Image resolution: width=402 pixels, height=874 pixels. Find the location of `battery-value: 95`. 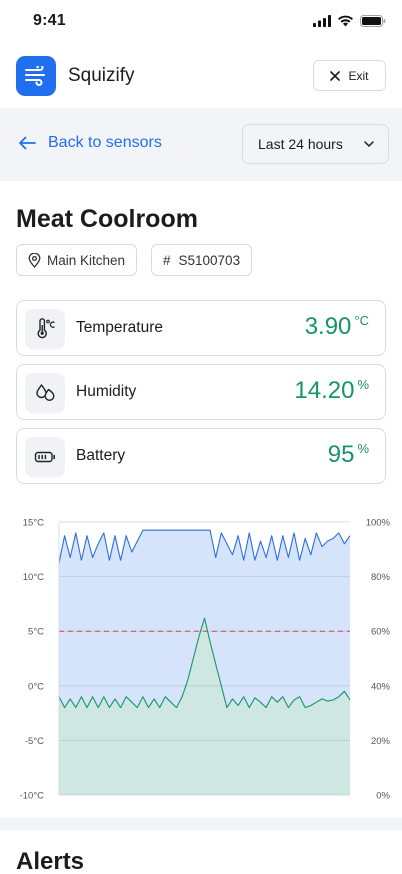

battery-value: 95 is located at coordinates (341, 454).